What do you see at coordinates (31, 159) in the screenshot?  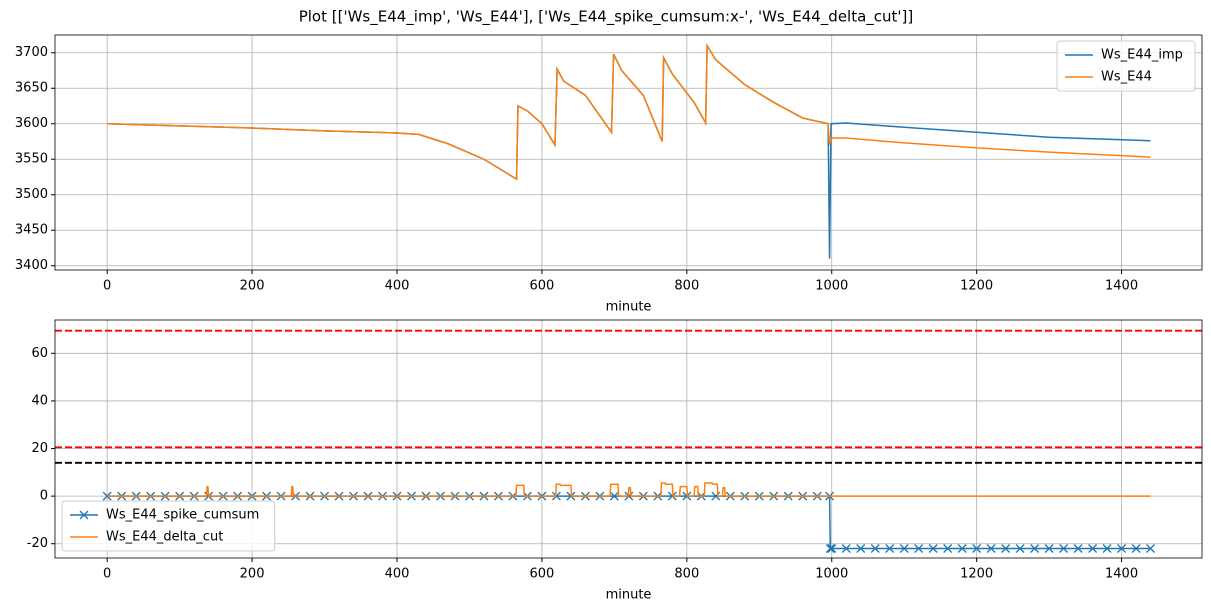 I see `y-tick-label: 3550` at bounding box center [31, 159].